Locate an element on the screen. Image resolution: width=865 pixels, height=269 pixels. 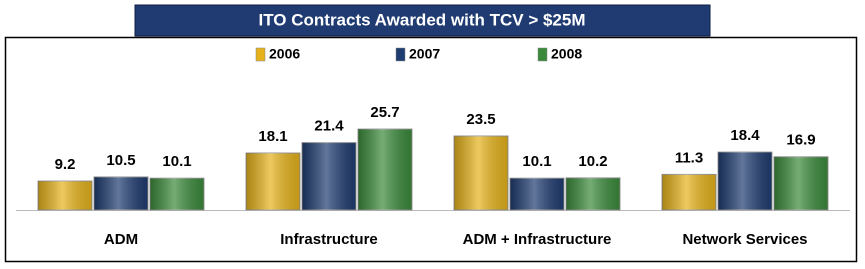
value-label: 11.3 is located at coordinates (689, 157).